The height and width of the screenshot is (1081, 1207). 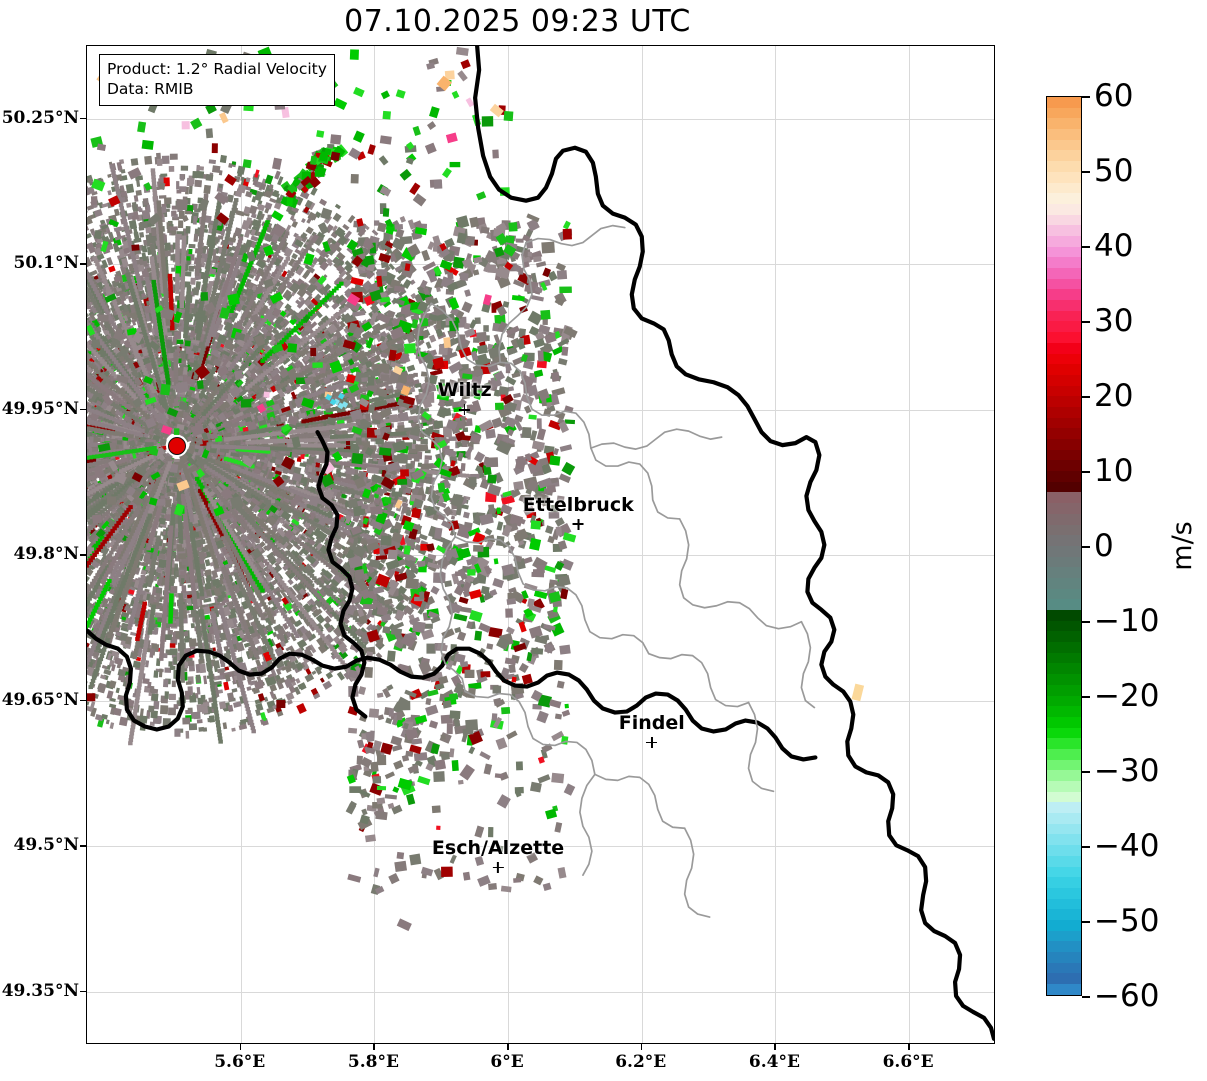 I want to click on colorbar-tick-label: 50, so click(x=1114, y=171).